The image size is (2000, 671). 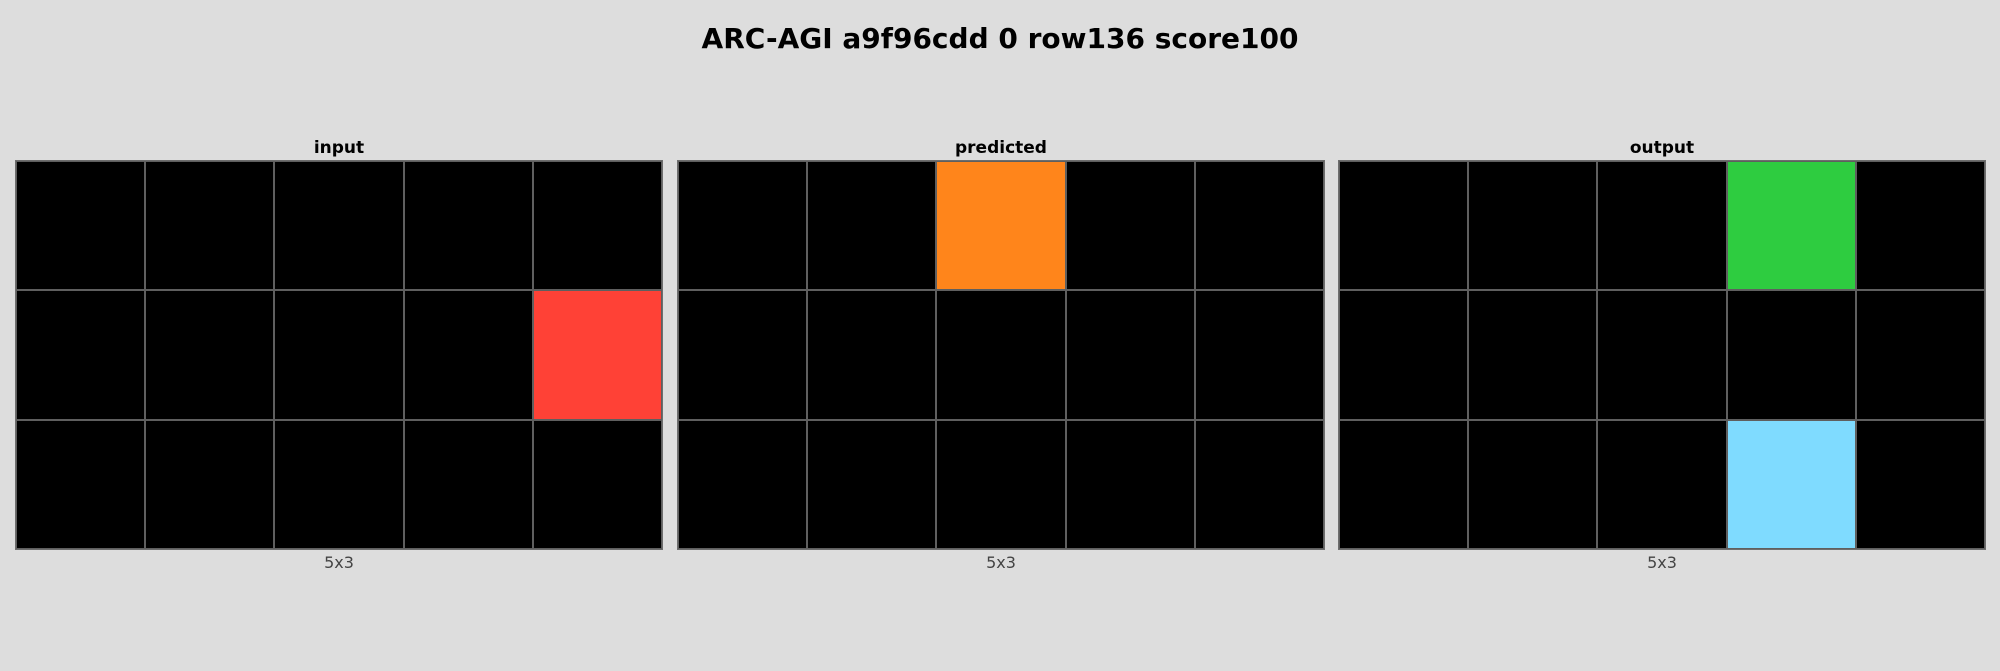 I want to click on predicted-dimensions: 5x3, so click(x=1001, y=562).